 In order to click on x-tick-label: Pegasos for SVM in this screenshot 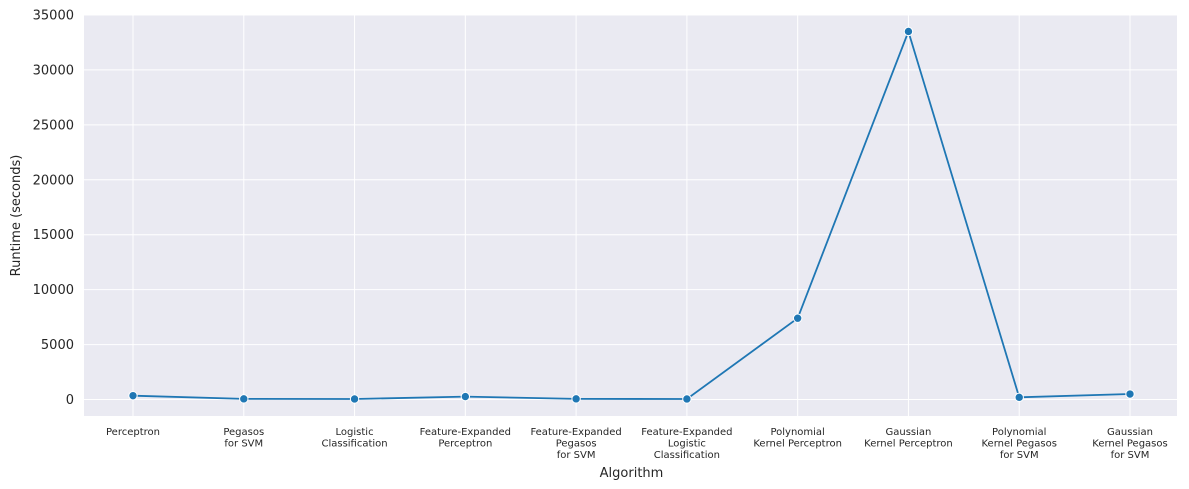, I will do `click(243, 438)`.